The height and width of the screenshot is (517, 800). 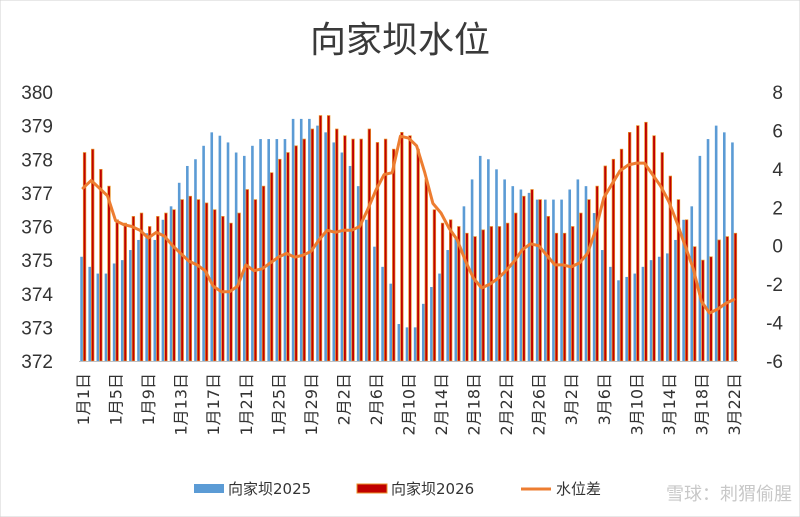 I want to click on legend-swatch-2026, so click(x=372, y=488).